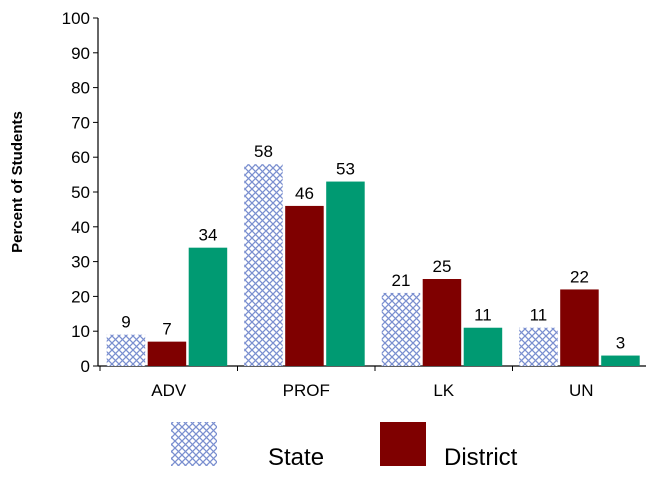  Describe the element at coordinates (620, 343) in the screenshot. I see `data-label: 3` at that location.